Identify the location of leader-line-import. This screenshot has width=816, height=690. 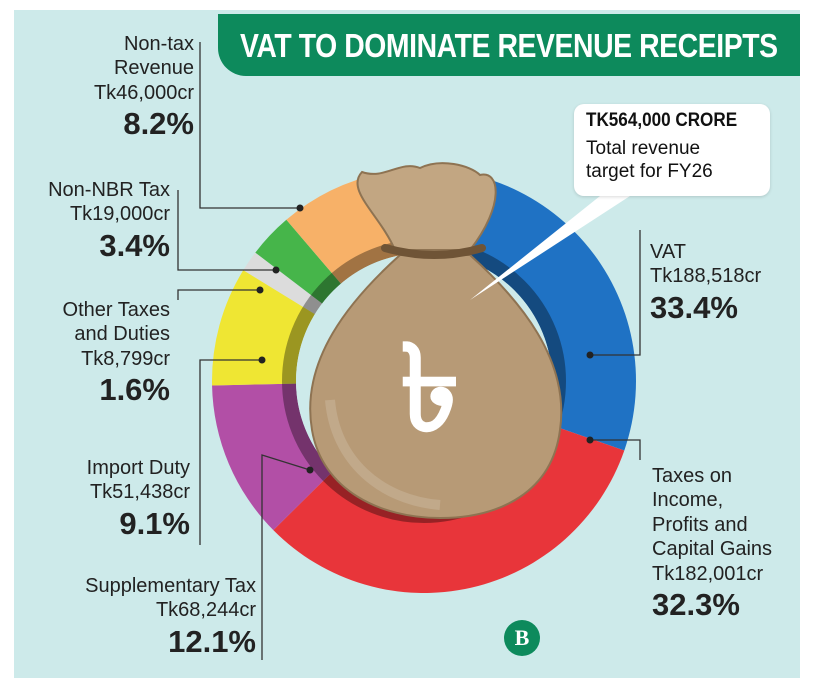
(230, 452).